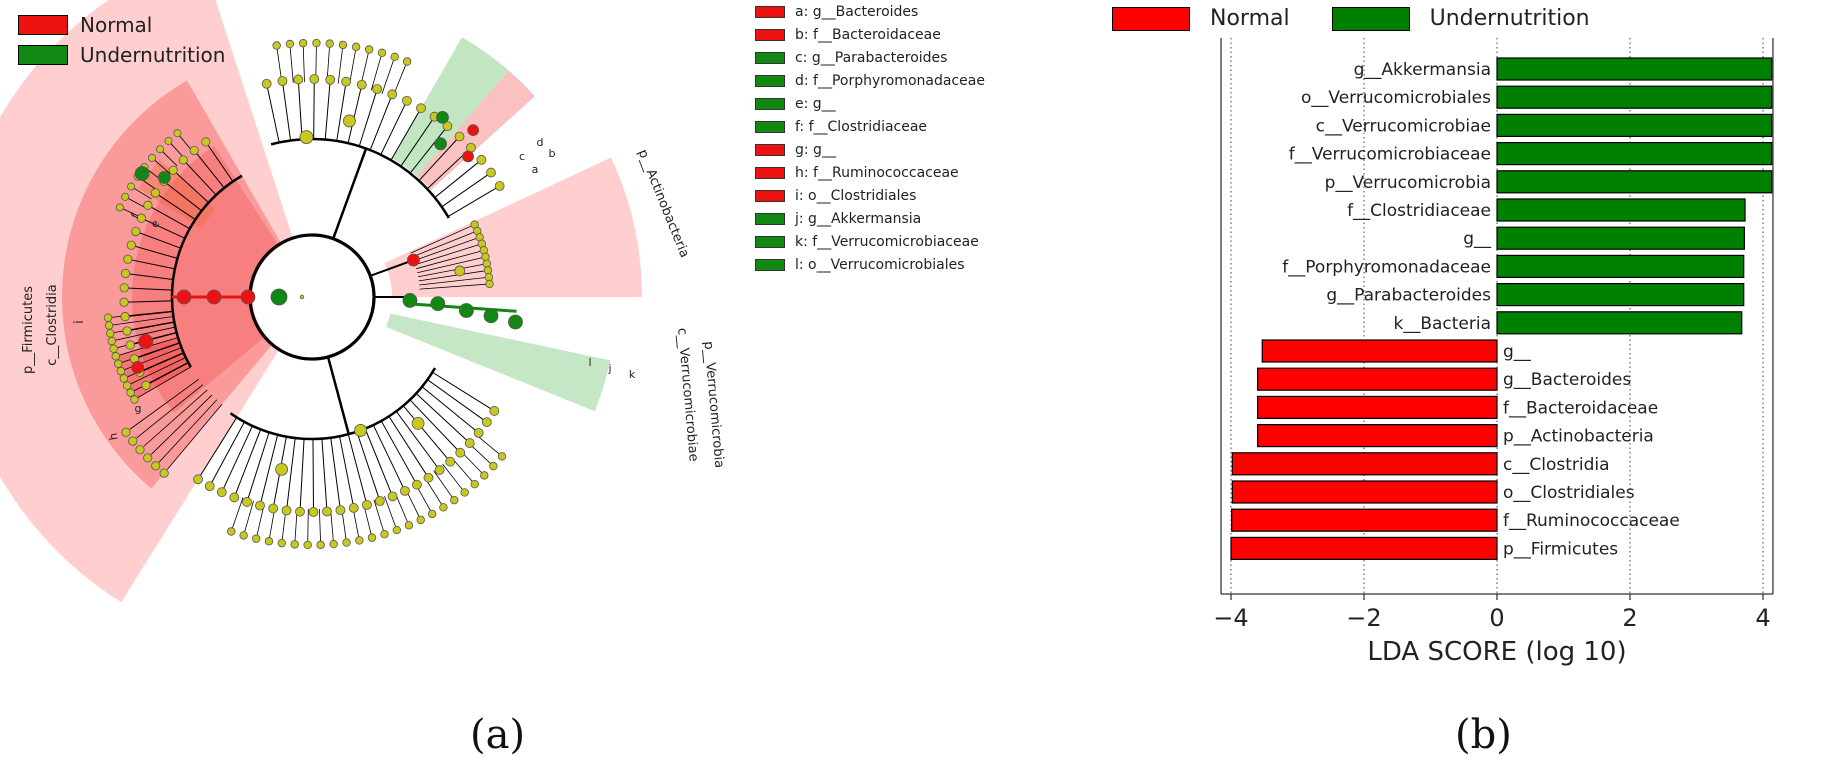 The height and width of the screenshot is (770, 1843). What do you see at coordinates (877, 172) in the screenshot?
I see `key-label: h: f__Ruminococcaceae` at bounding box center [877, 172].